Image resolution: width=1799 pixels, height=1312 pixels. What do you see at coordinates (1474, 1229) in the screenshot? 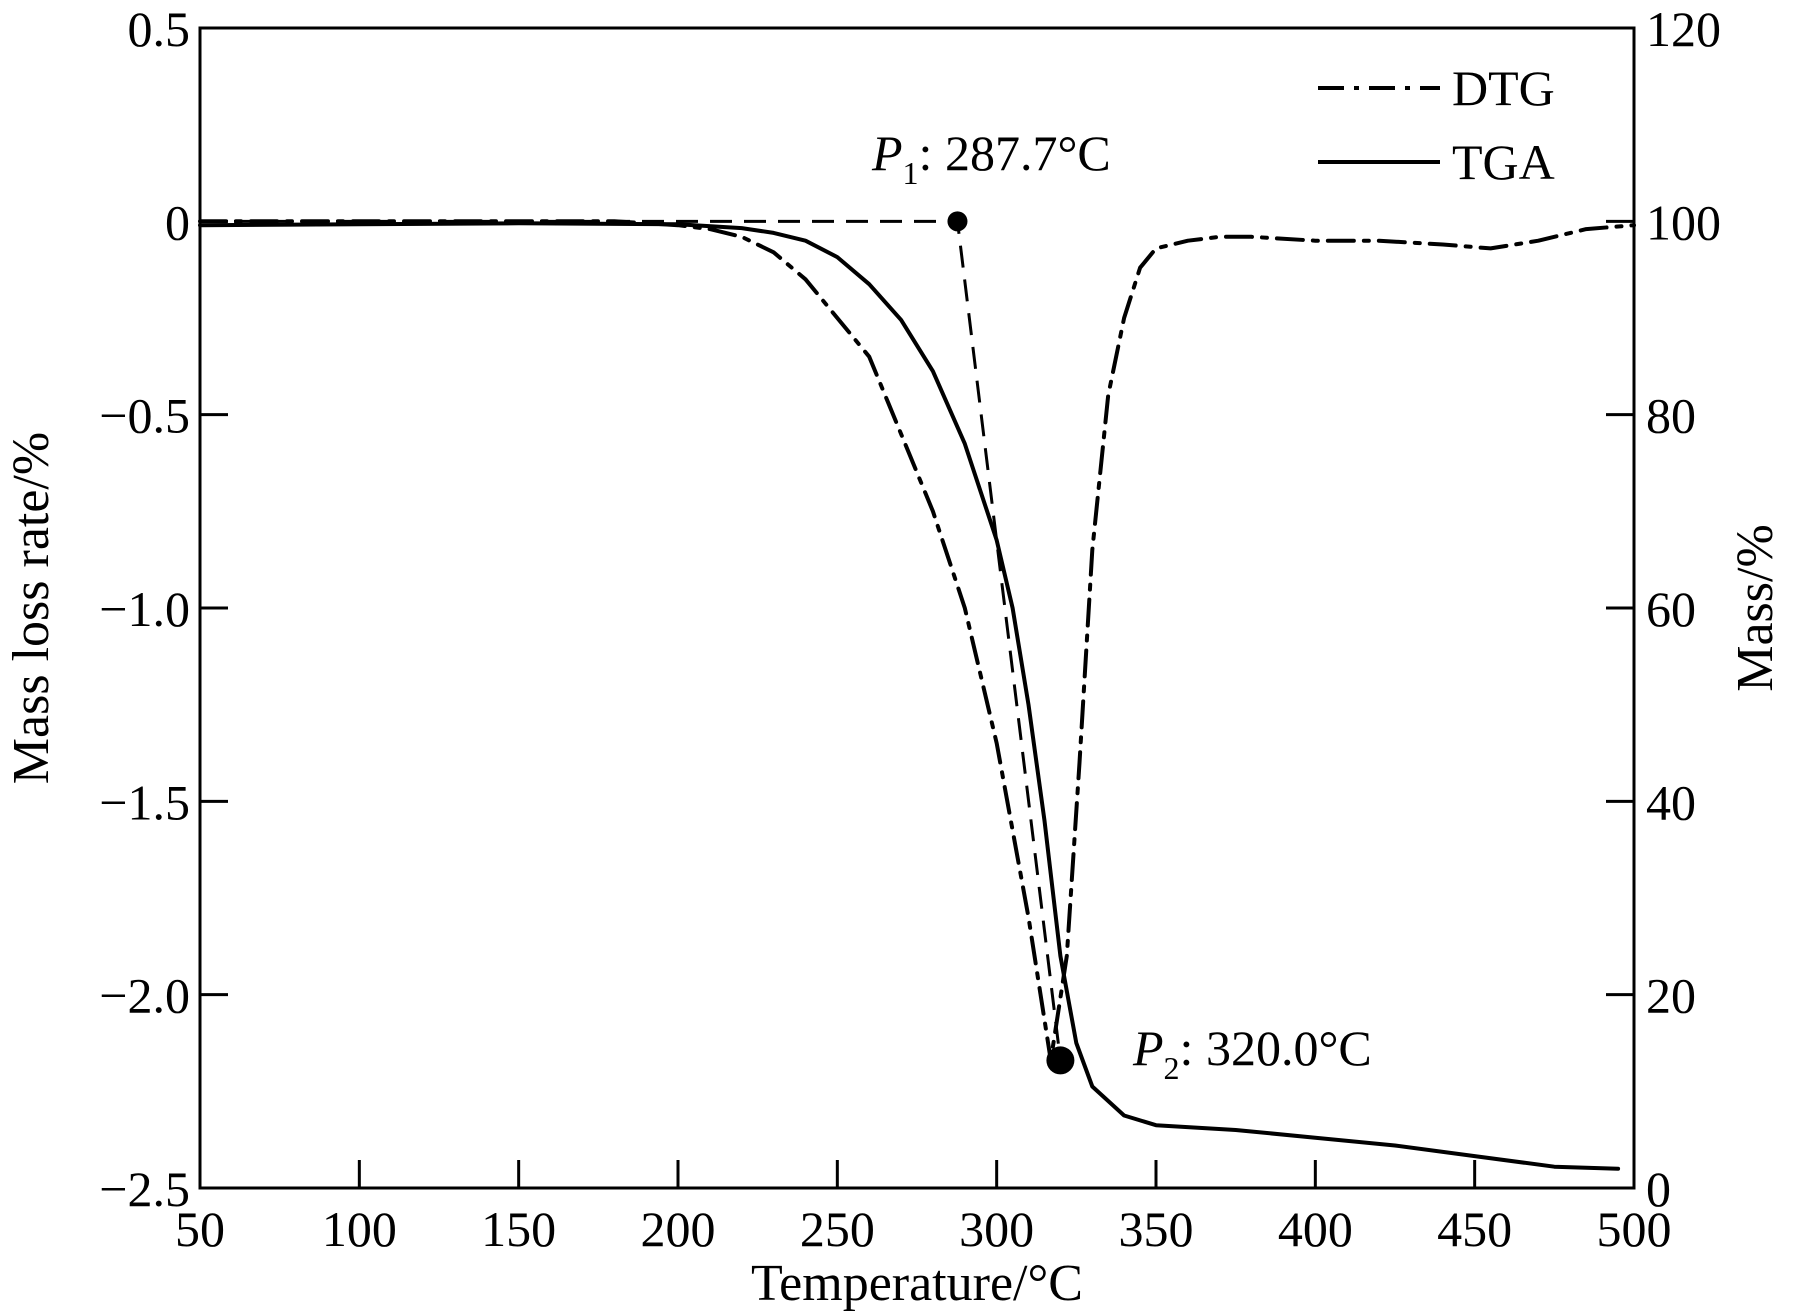
I see `x-tick-label: 450` at bounding box center [1474, 1229].